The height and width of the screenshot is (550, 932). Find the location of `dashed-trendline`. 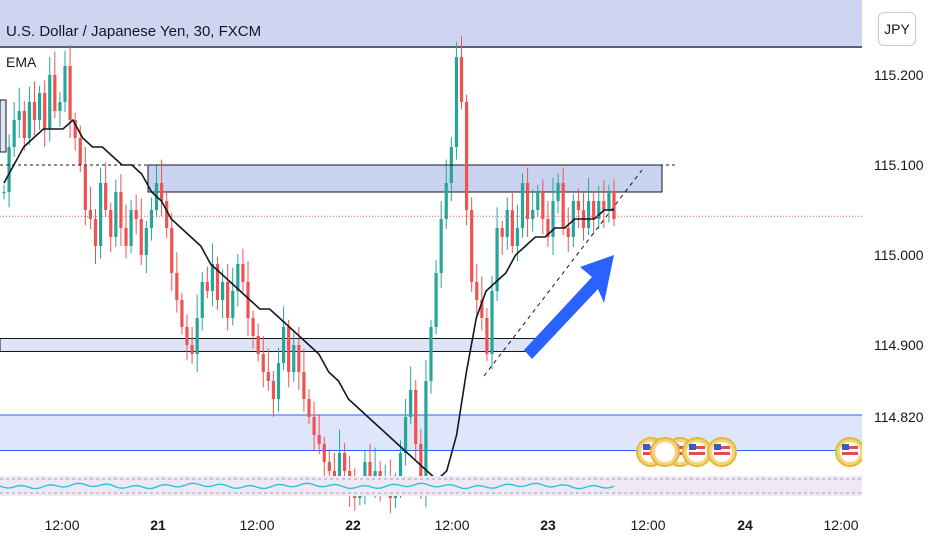

dashed-trendline is located at coordinates (563, 273).